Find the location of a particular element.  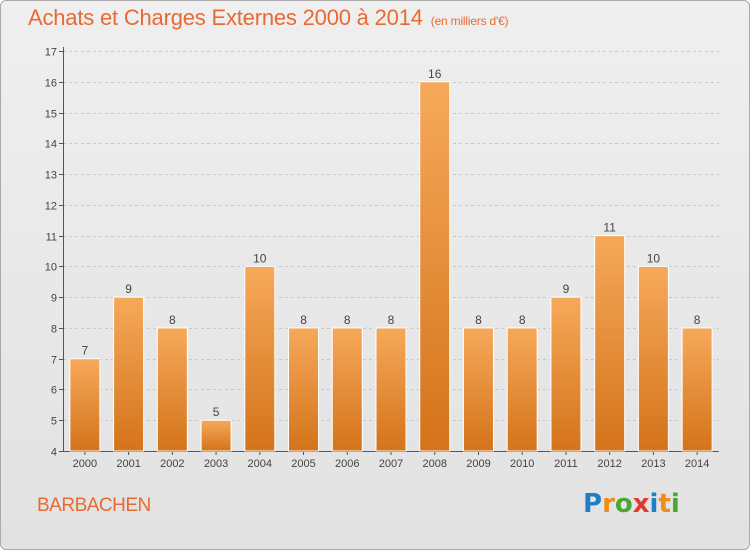

y-tick-label: 10 is located at coordinates (51, 268).